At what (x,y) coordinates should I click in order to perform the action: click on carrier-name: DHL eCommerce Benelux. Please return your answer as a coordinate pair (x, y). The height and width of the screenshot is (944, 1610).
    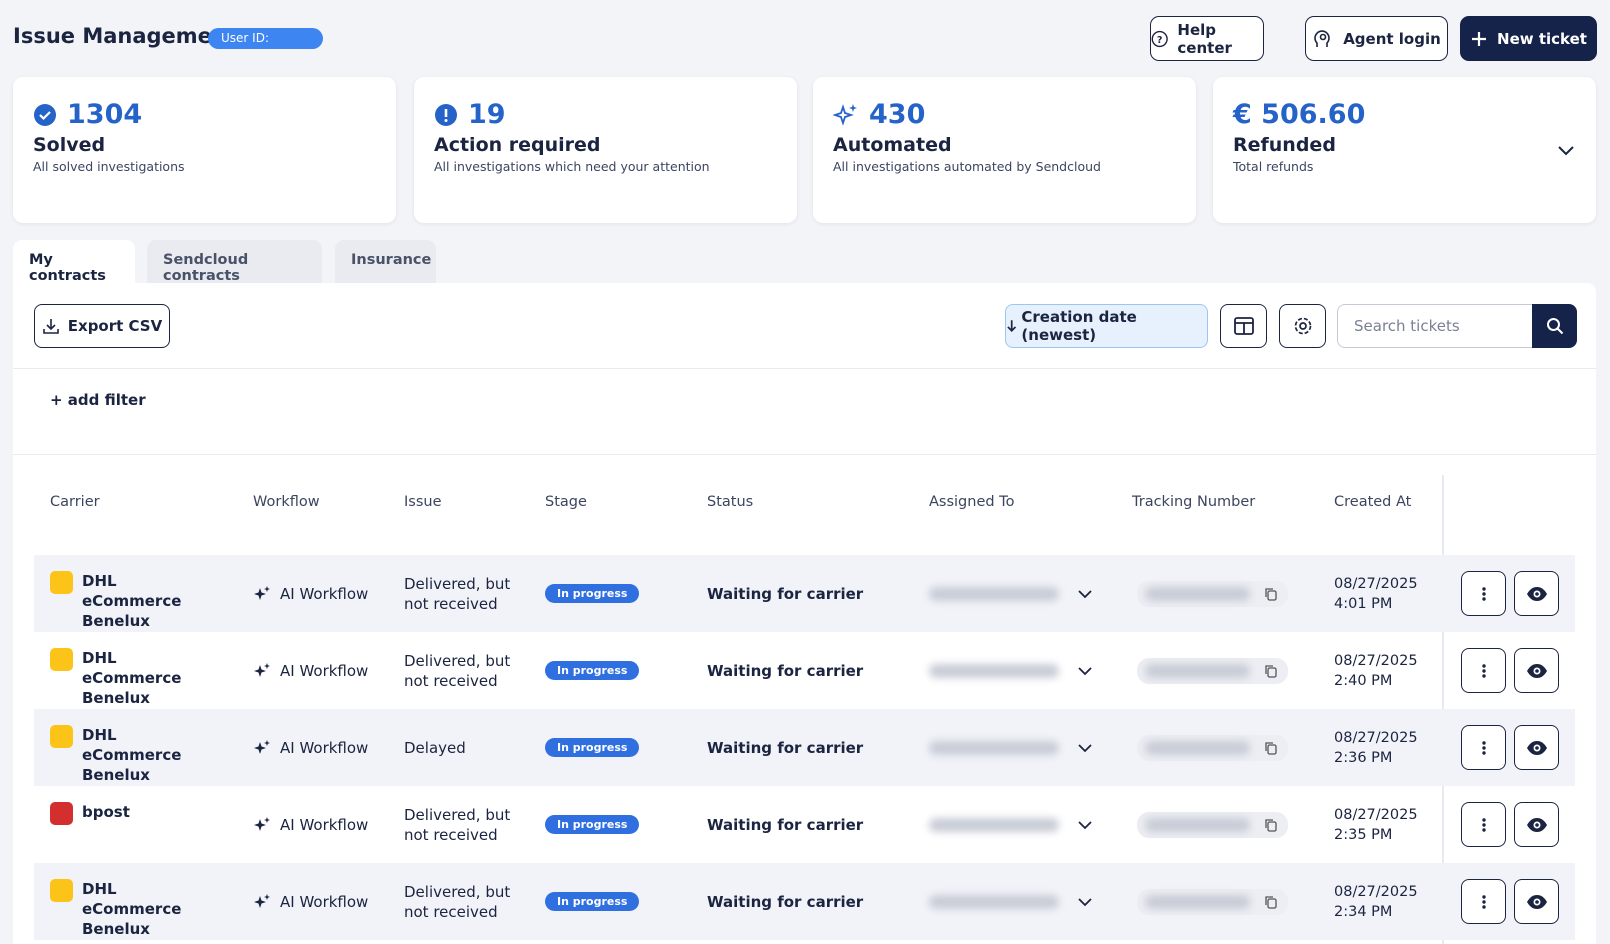
    Looking at the image, I should click on (132, 755).